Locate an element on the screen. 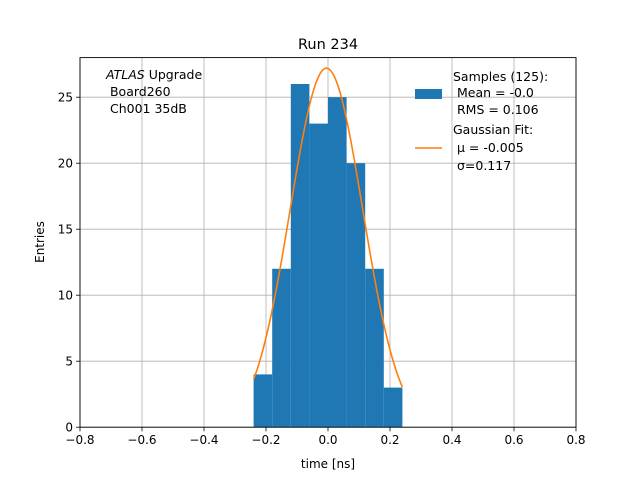  annotation-prefix: ATLAS is located at coordinates (125, 74).